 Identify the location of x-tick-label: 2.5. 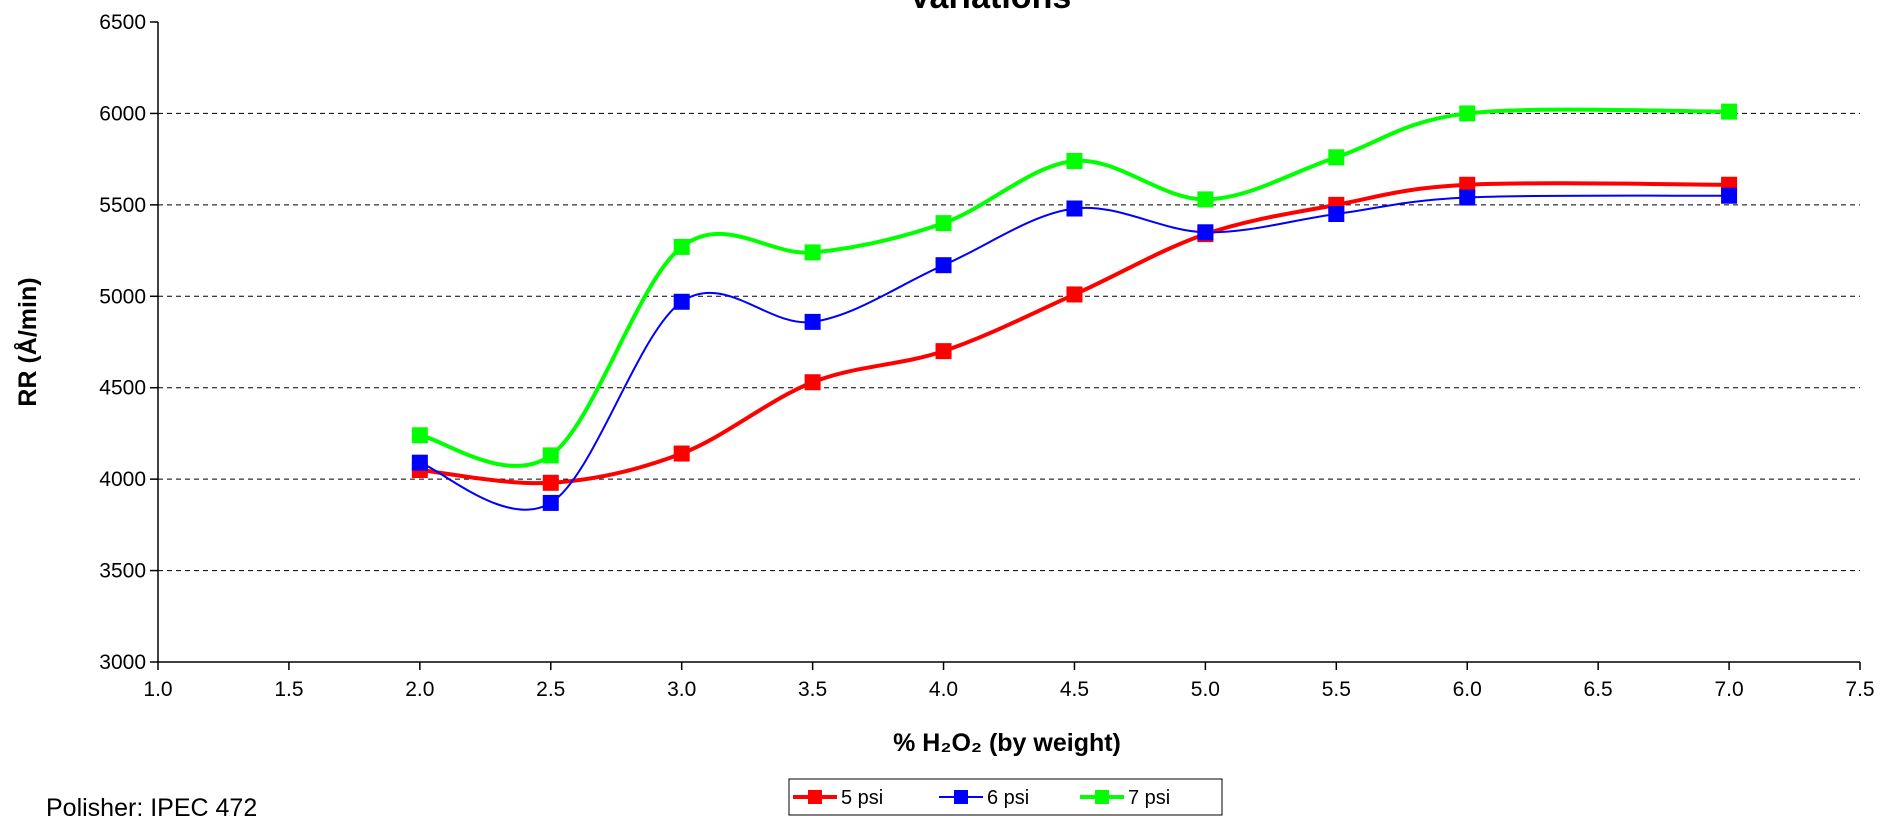
(550, 689).